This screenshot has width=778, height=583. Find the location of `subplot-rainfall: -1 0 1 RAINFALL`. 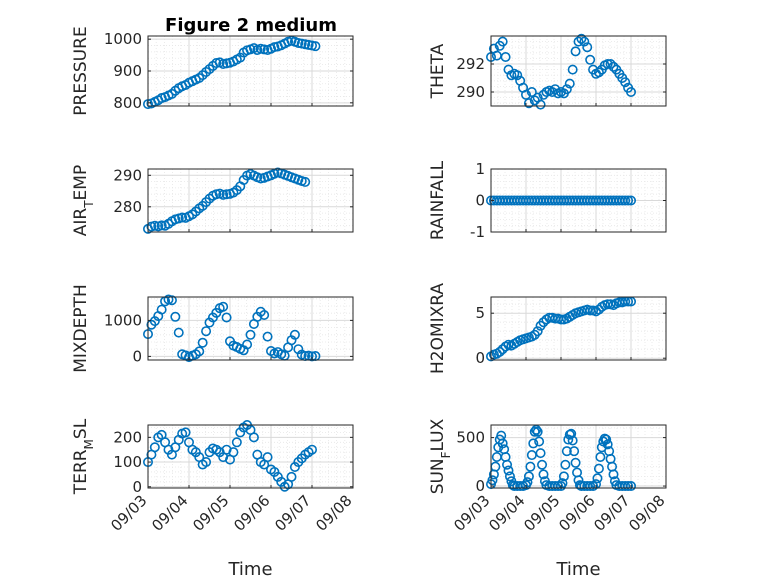

subplot-rainfall: -1 0 1 RAINFALL is located at coordinates (547, 200).